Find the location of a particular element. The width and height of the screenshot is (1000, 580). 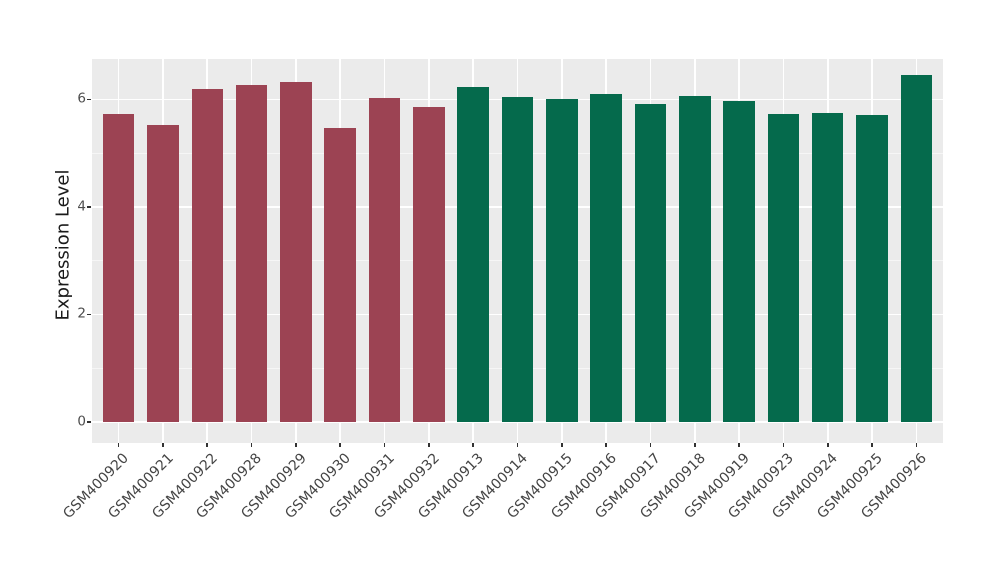

bar-GSM400925 is located at coordinates (872, 268).